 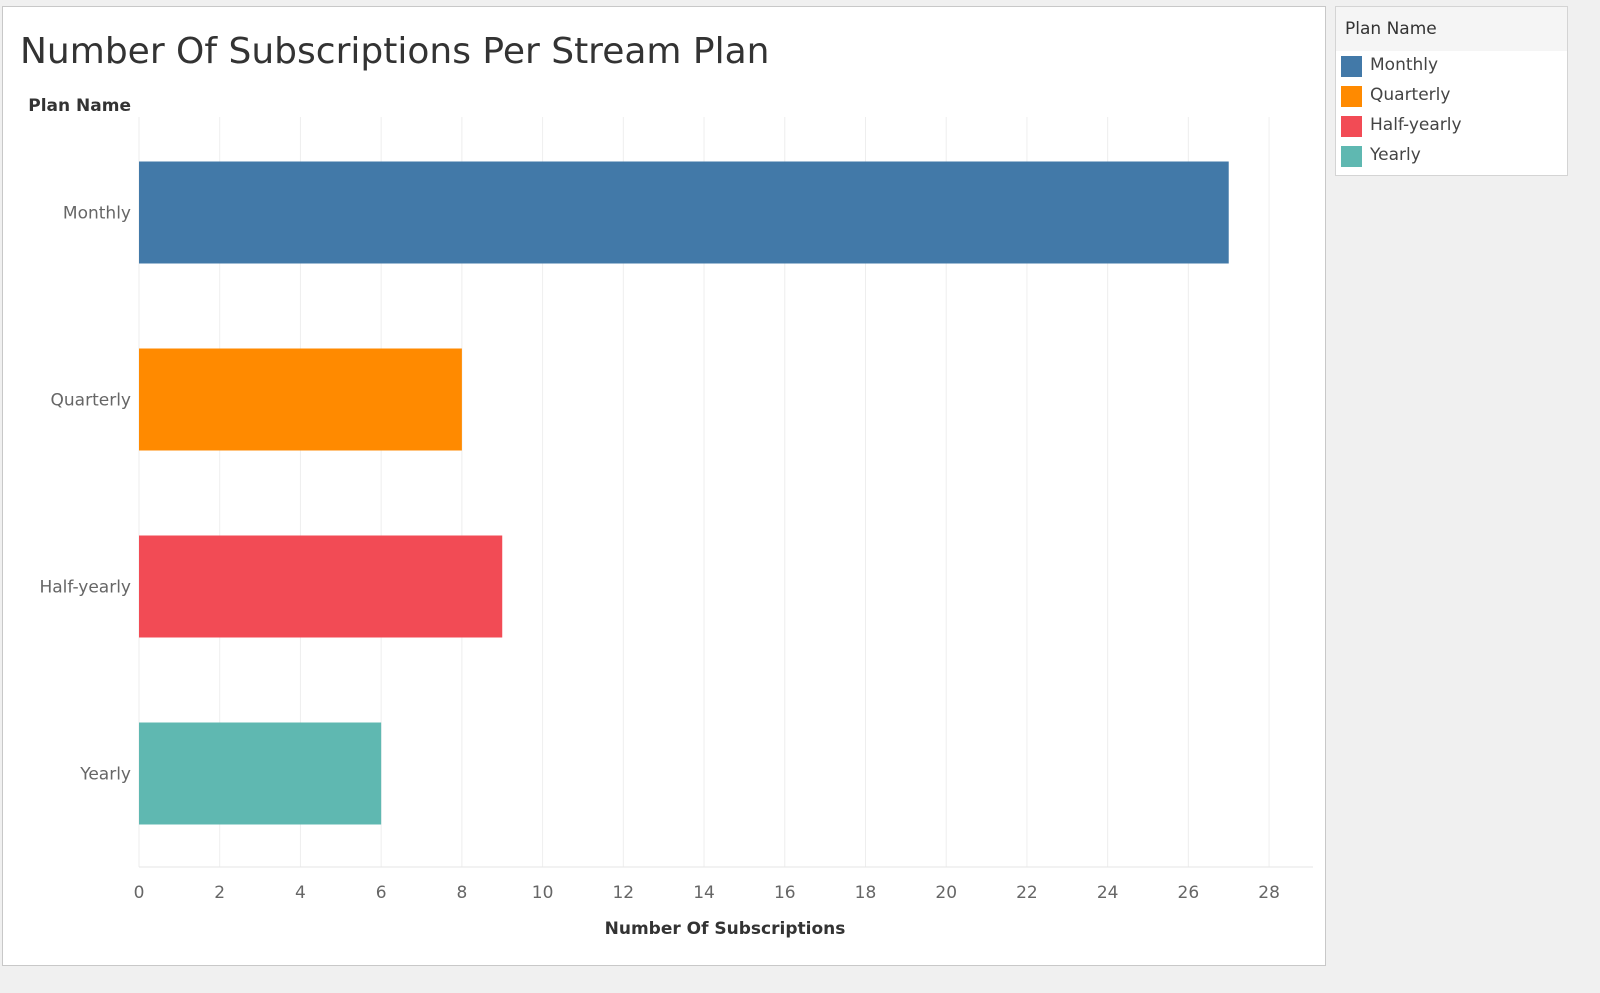 I want to click on x-tick-label: 6, so click(x=381, y=893).